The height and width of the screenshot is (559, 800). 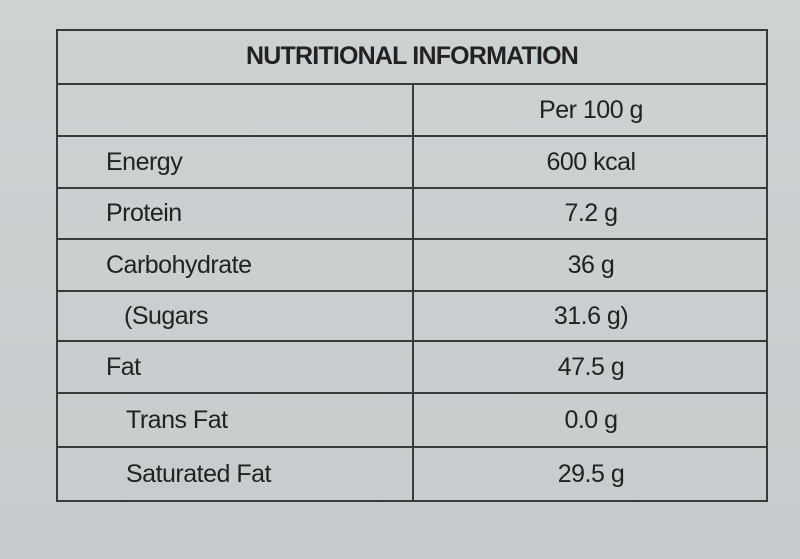 What do you see at coordinates (590, 161) in the screenshot?
I see `nutrient-value: 600 kcal` at bounding box center [590, 161].